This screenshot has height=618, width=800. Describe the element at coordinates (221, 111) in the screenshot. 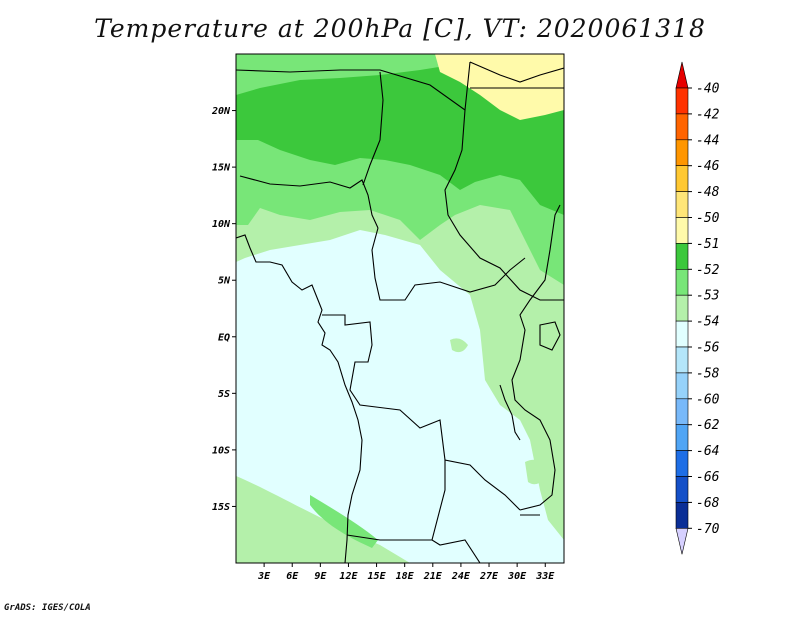

I see `lat-label: 20N` at that location.